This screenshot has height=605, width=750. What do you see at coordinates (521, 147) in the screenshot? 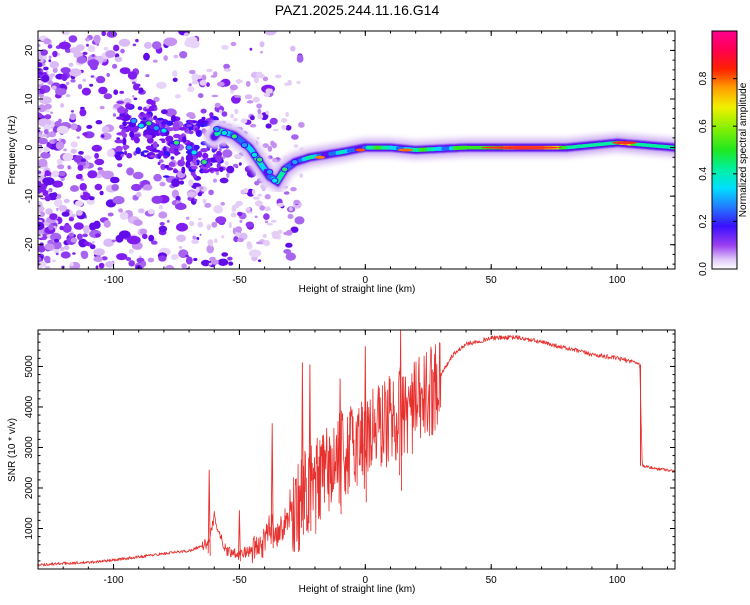
I see `ridge-hotspot` at bounding box center [521, 147].